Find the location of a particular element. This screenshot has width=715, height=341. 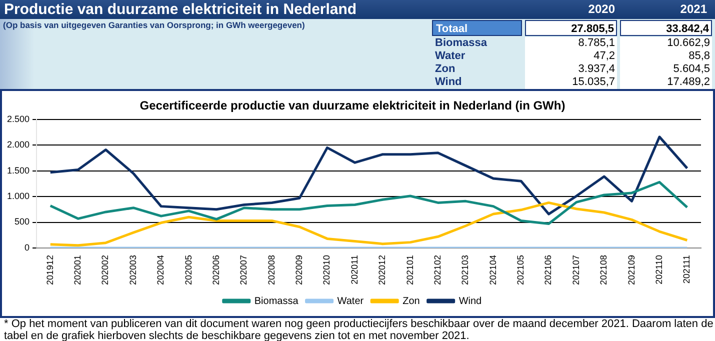

x-tick-label: 202003 is located at coordinates (133, 270).